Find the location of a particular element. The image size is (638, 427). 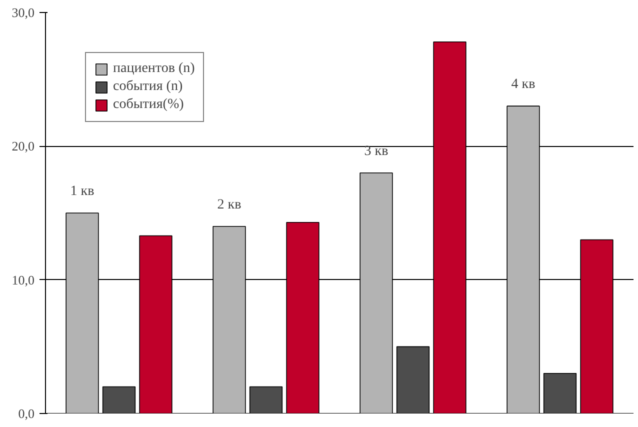

y-tick-label: 30,0 is located at coordinates (23, 12).